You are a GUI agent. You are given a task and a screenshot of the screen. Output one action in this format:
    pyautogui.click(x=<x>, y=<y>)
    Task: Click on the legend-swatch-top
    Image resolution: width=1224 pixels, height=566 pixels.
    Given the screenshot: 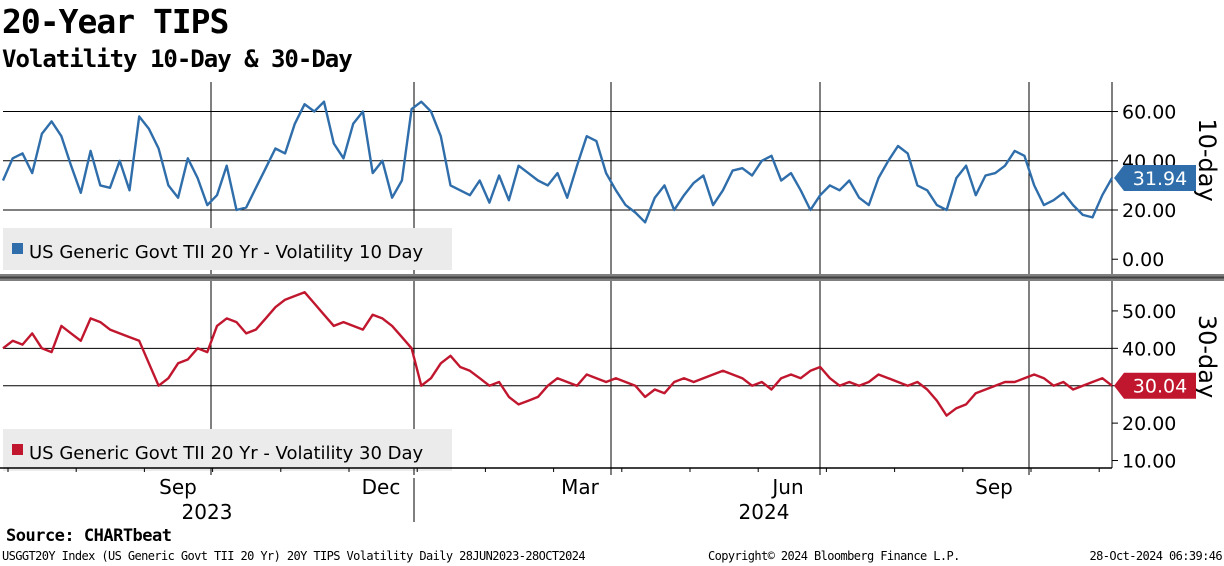 What is the action you would take?
    pyautogui.click(x=17, y=248)
    